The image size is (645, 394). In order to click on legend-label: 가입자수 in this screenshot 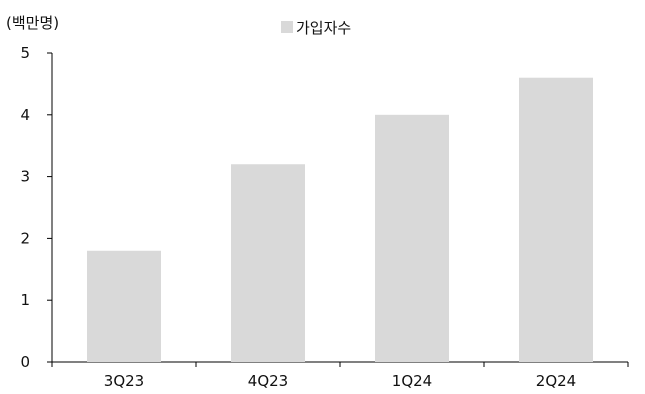, I will do `click(323, 28)`.